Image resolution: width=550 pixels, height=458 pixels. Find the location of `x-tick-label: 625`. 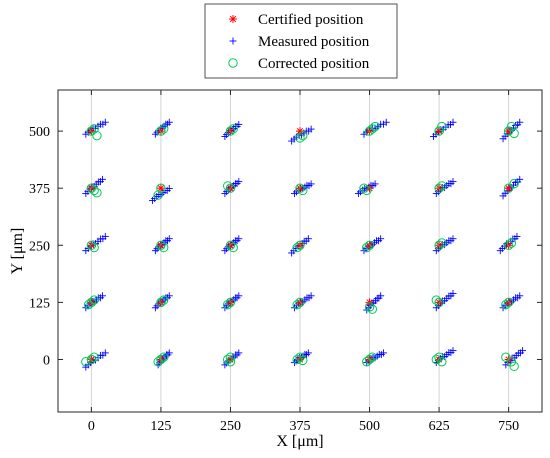

x-tick-label: 625 is located at coordinates (439, 426).